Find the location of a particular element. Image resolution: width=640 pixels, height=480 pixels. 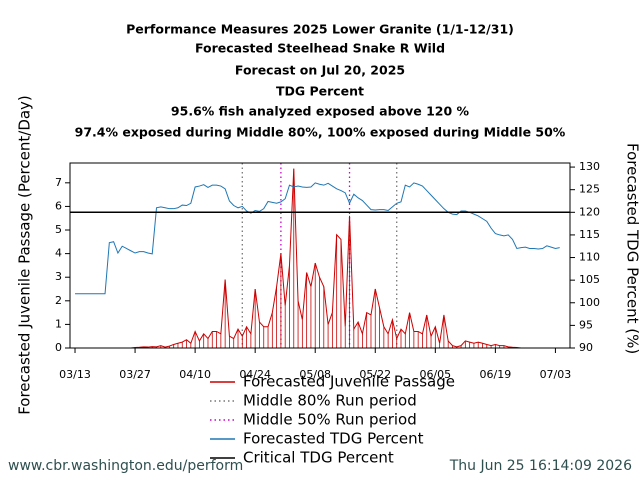

chart-title: Forecast on Jul 20, 2025 is located at coordinates (320, 70).